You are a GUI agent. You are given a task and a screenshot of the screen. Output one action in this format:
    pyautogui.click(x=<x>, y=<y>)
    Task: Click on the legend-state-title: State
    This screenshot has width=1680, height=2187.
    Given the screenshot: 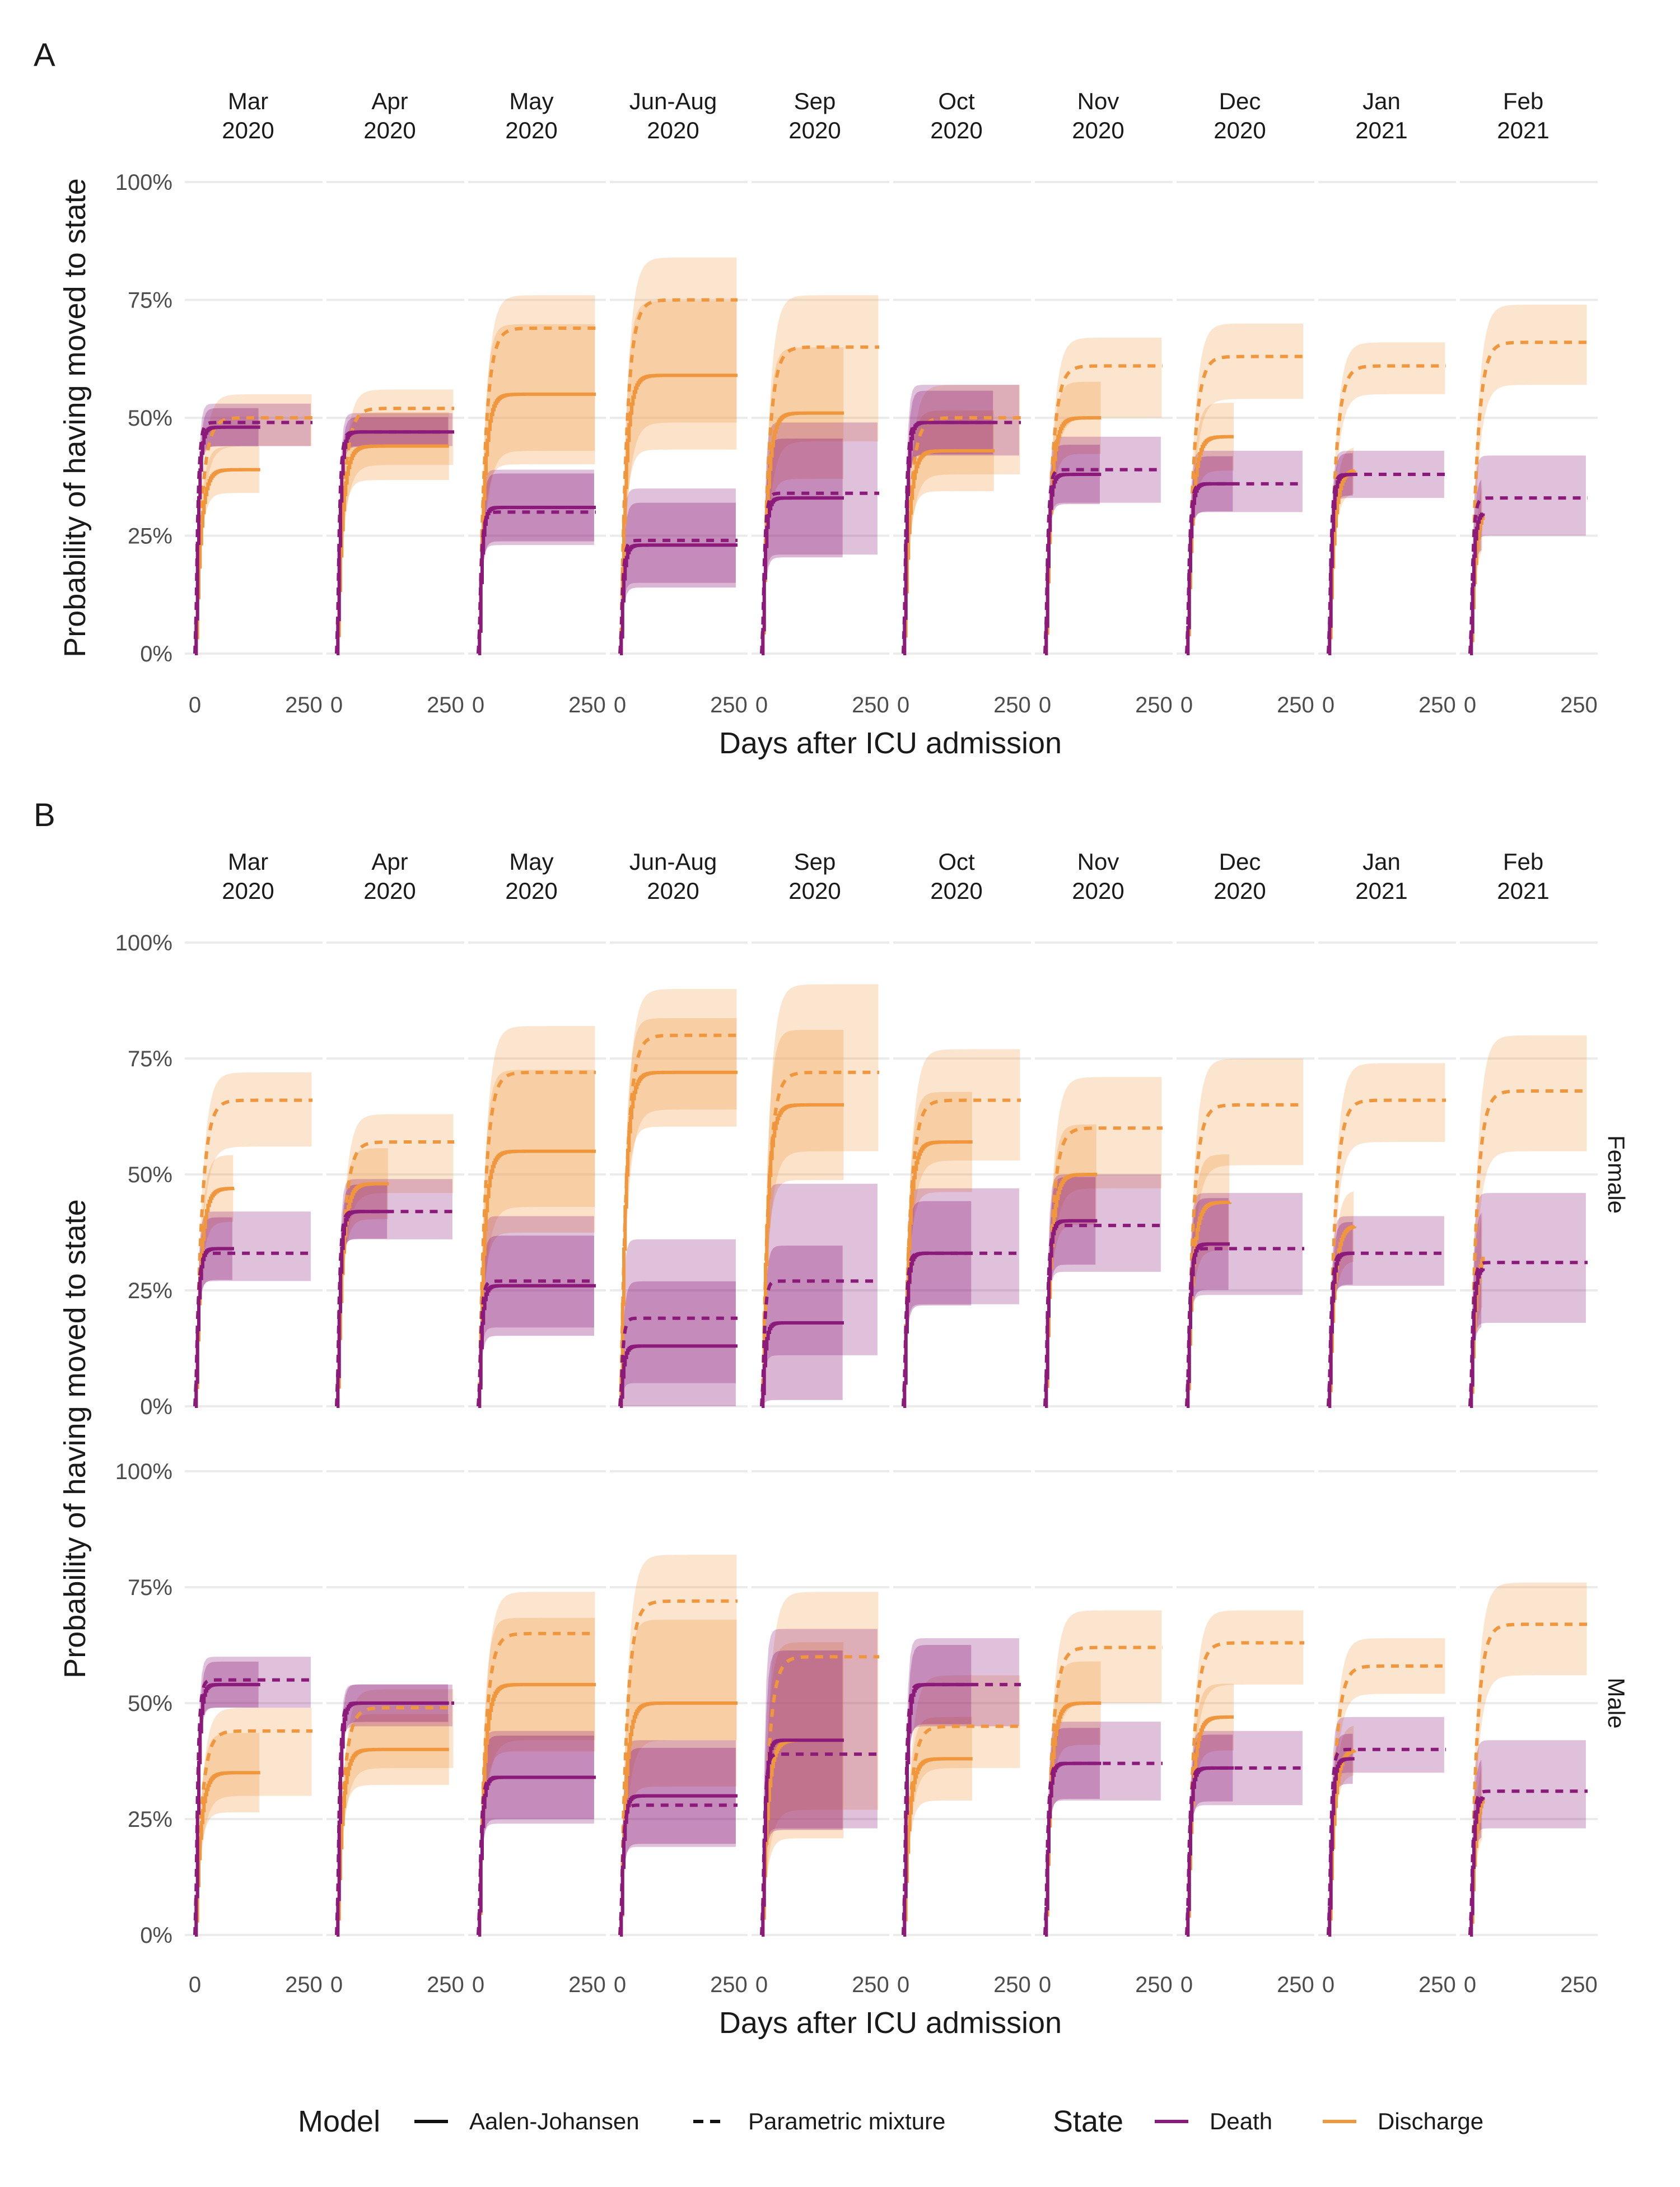 What is the action you would take?
    pyautogui.click(x=1088, y=2121)
    